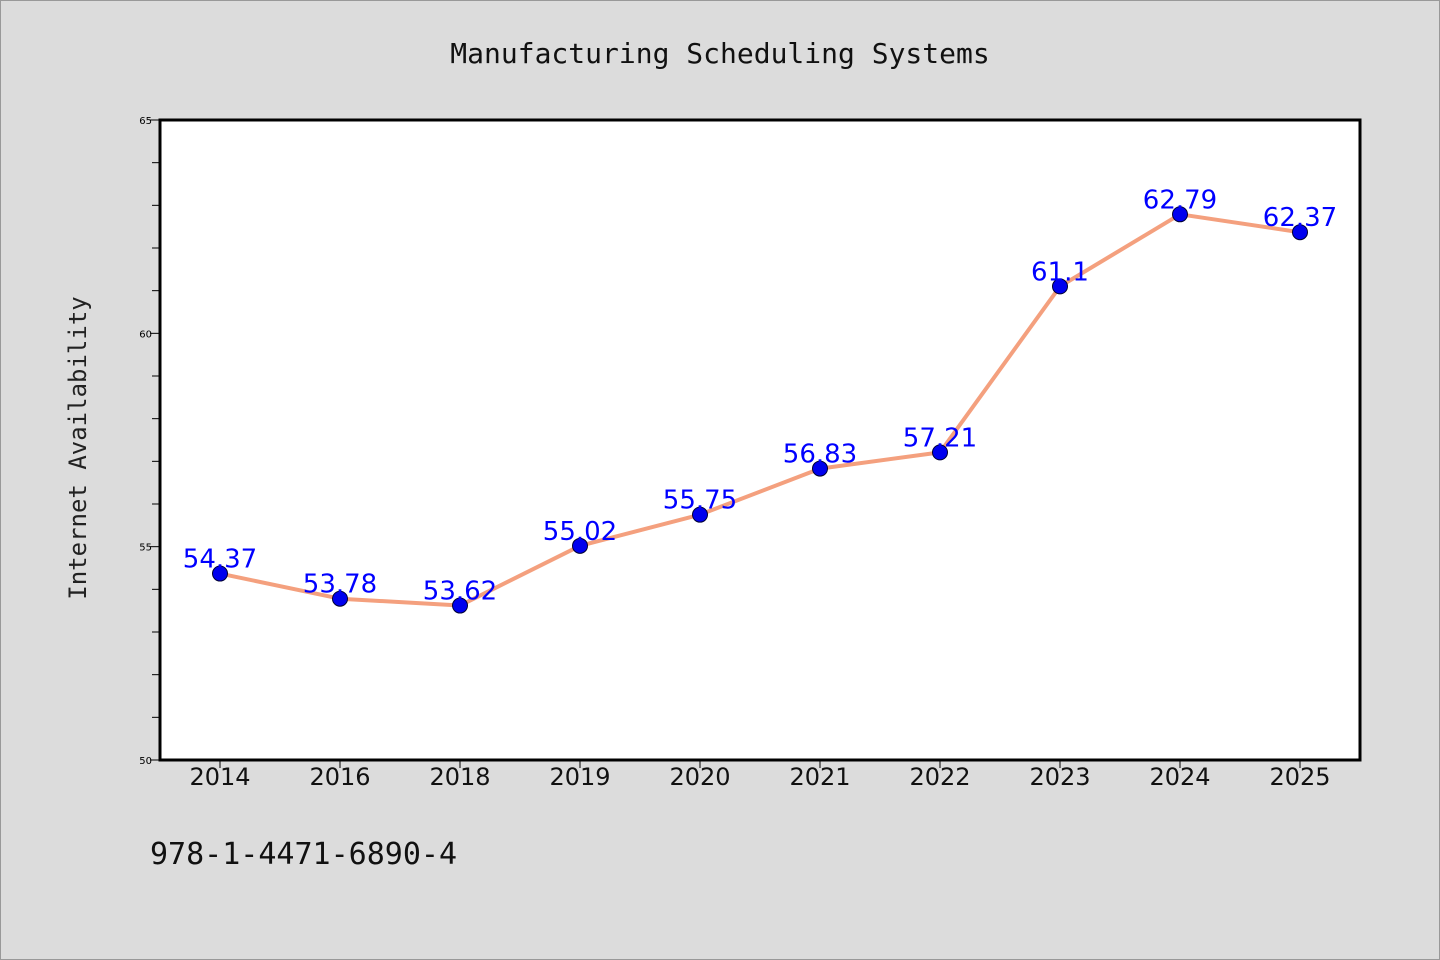 This screenshot has height=960, width=1440. I want to click on footer-code: 978-1-4471-6890-4, so click(303, 854).